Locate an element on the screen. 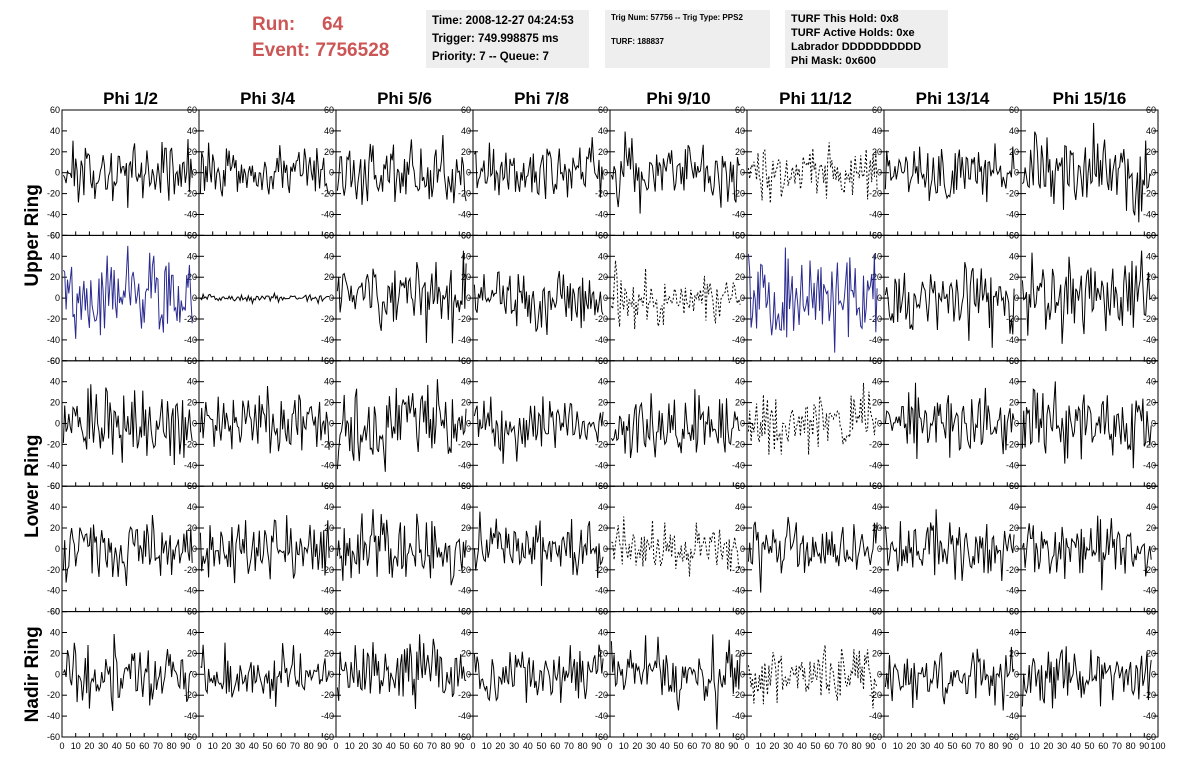 This screenshot has height=772, width=1196. x-tick-label: 30 is located at coordinates (377, 746).